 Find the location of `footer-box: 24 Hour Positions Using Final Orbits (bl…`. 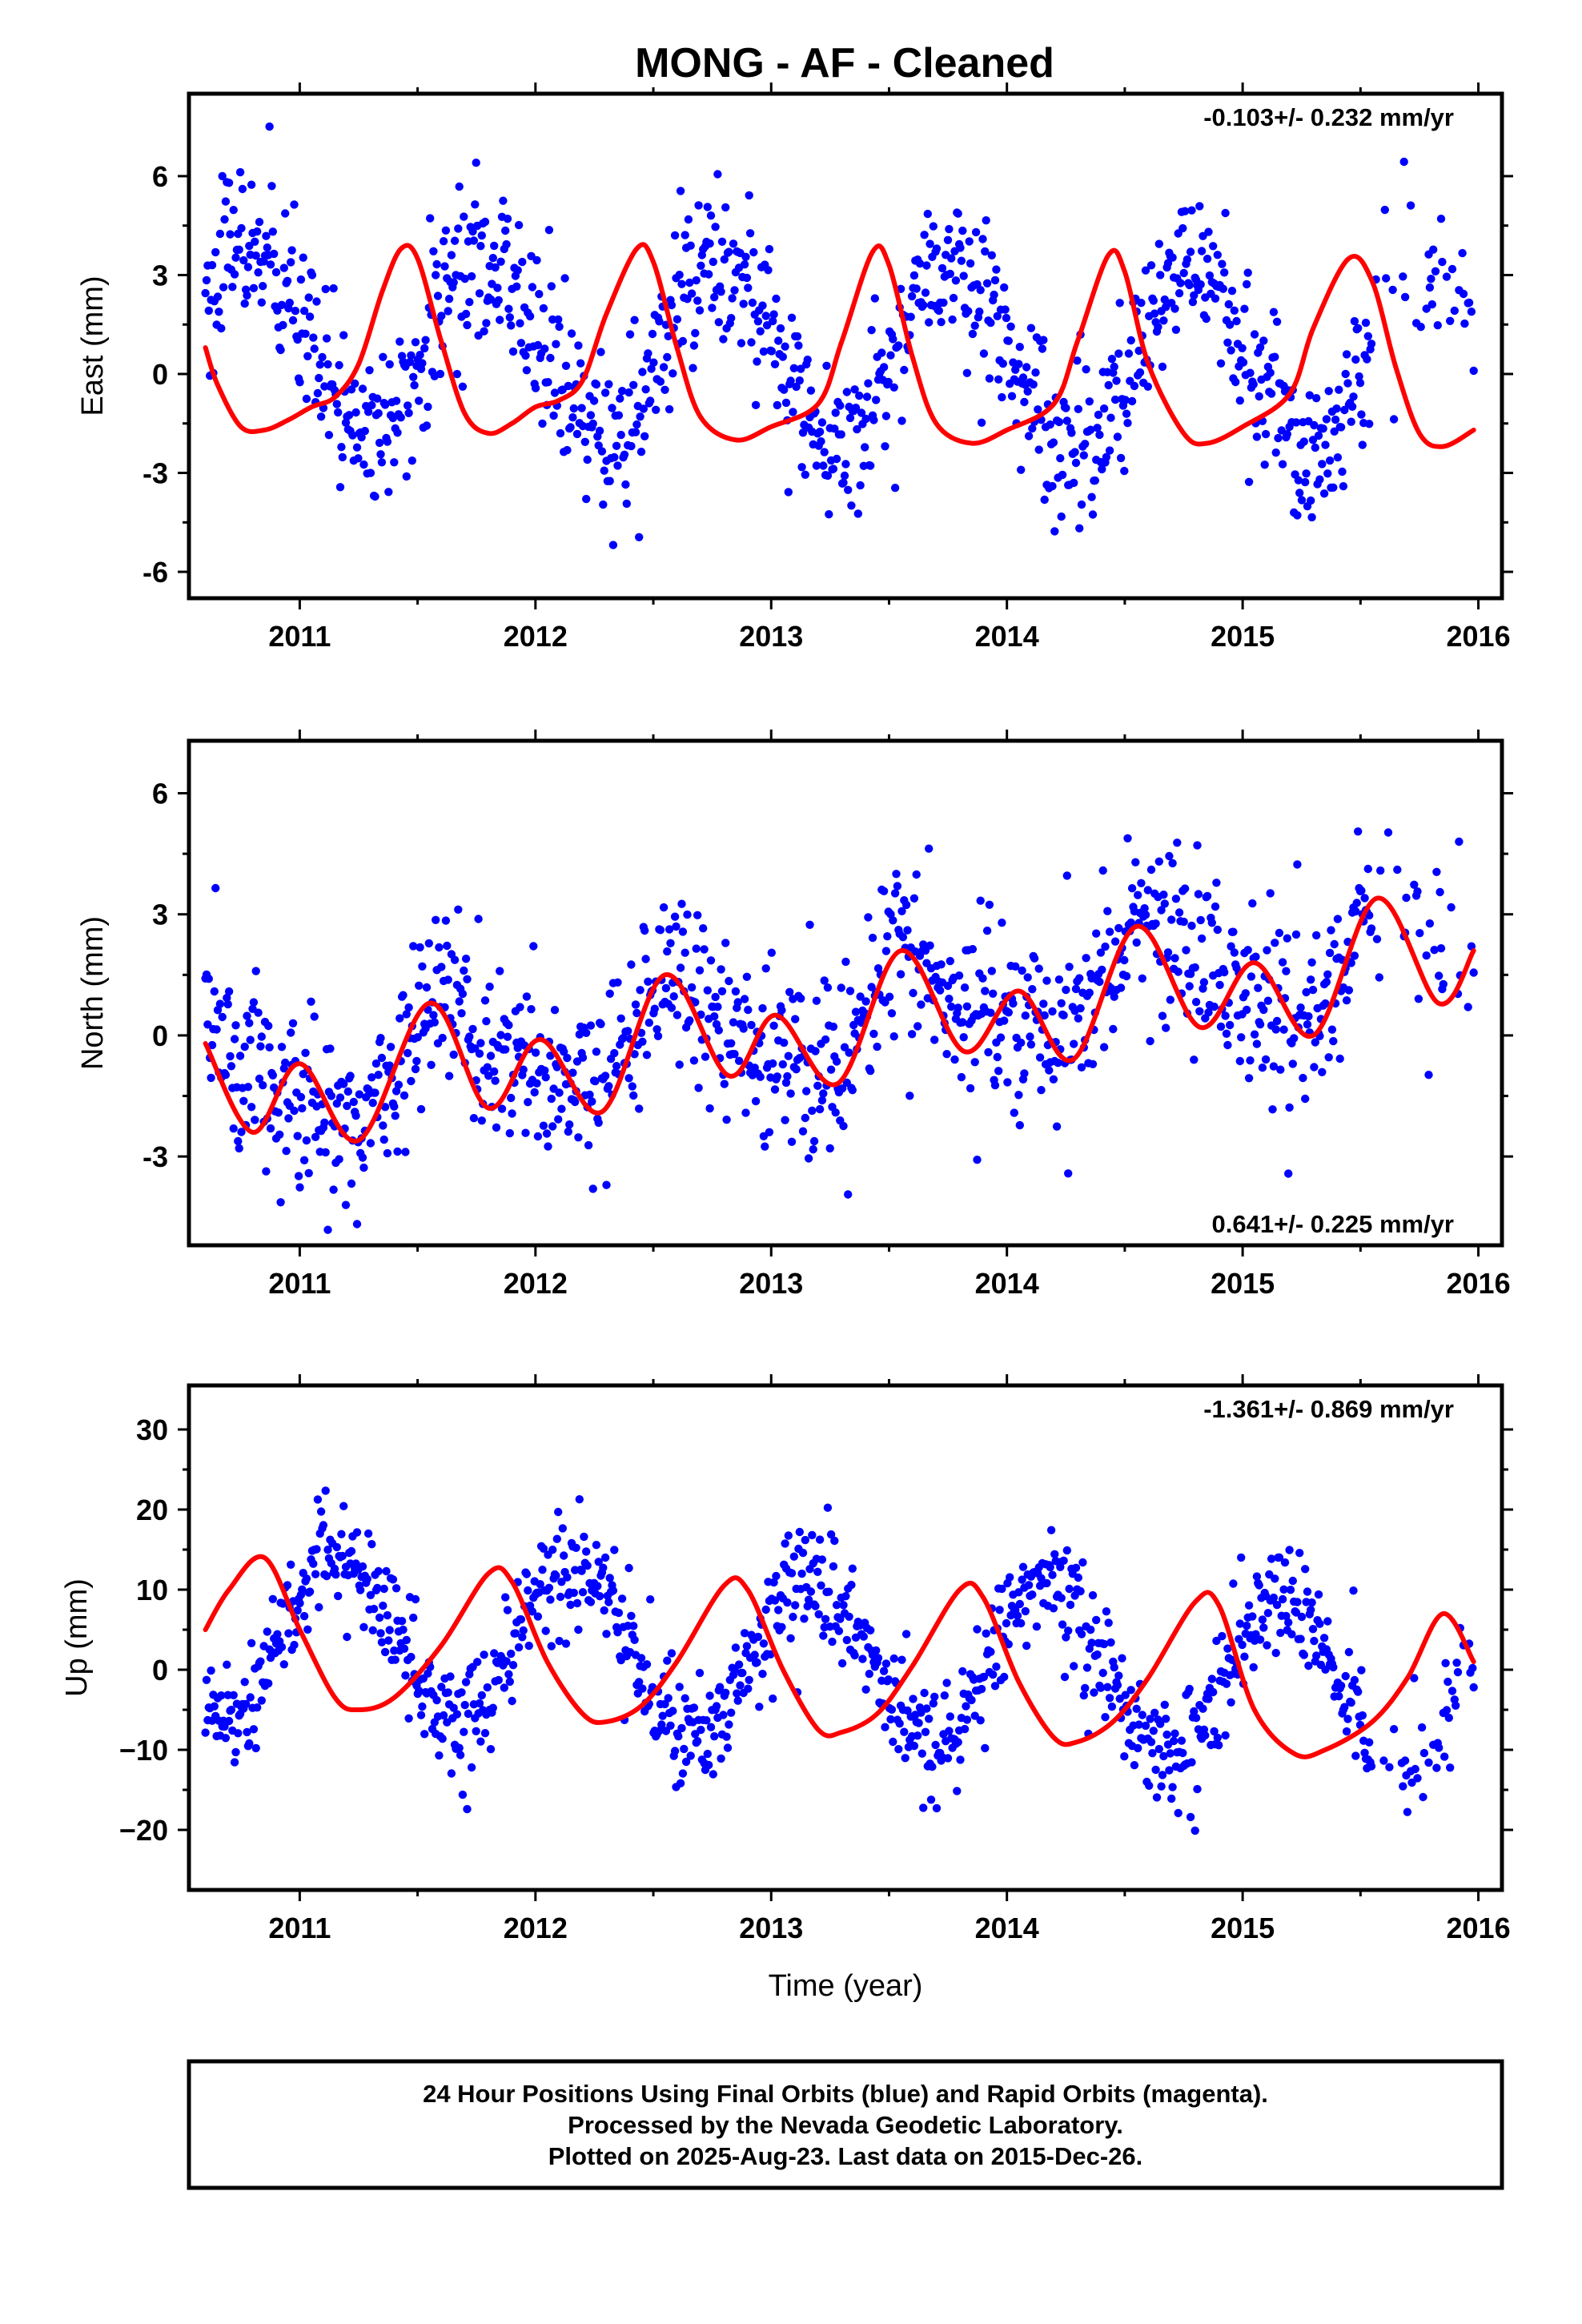

footer-box: 24 Hour Positions Using Final Orbits (bl… is located at coordinates (846, 2124).